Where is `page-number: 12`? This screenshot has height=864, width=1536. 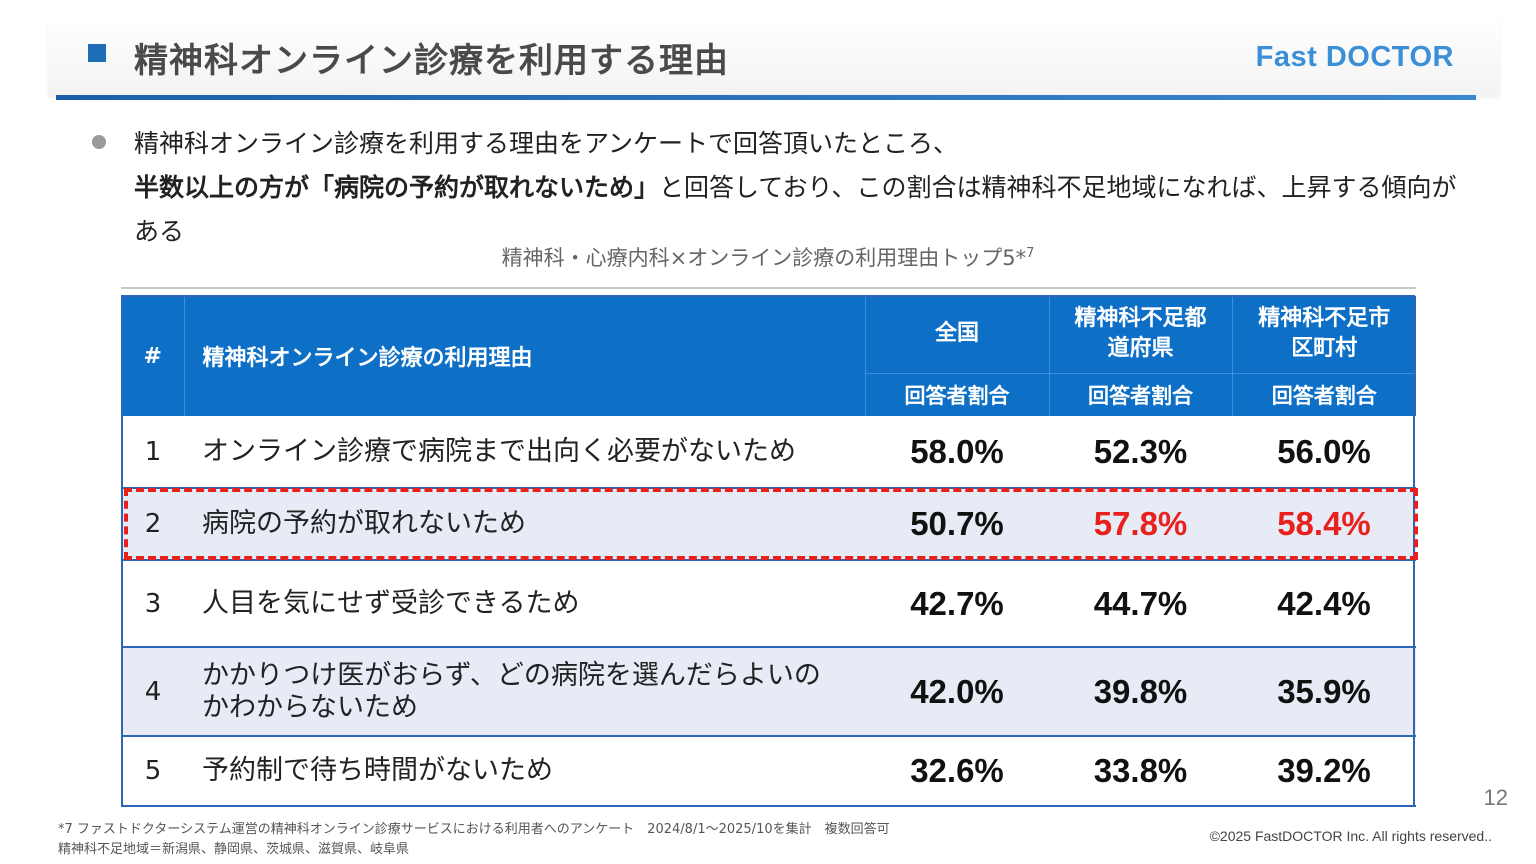
page-number: 12 is located at coordinates (1495, 797).